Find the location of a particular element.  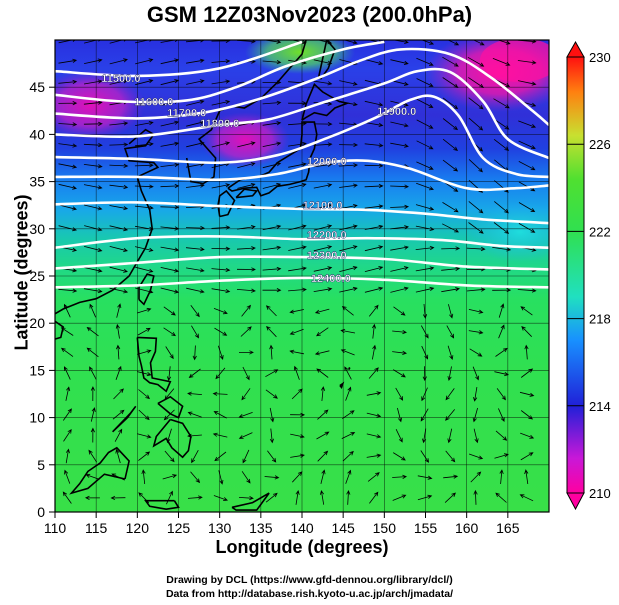

y-tick-label: 30 is located at coordinates (37, 229).